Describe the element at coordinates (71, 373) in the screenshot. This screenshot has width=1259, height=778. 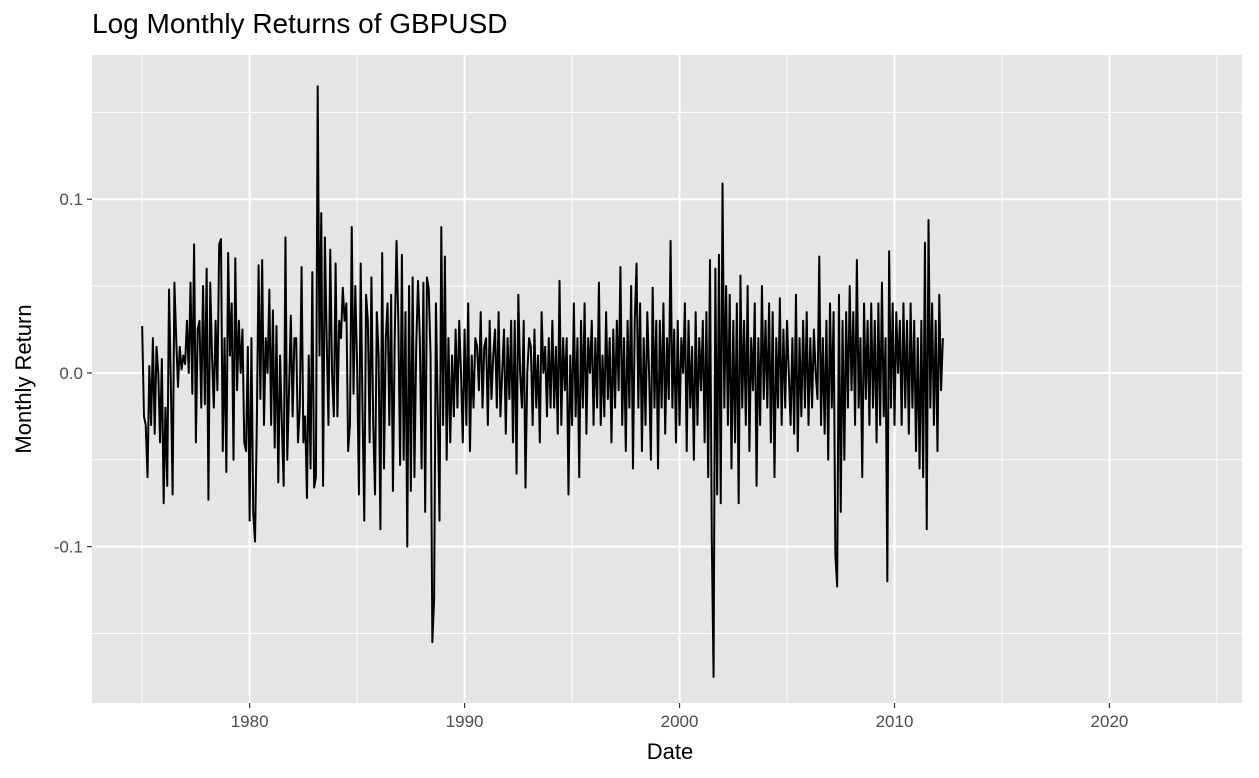
I see `y-tick-label: 0.0` at that location.